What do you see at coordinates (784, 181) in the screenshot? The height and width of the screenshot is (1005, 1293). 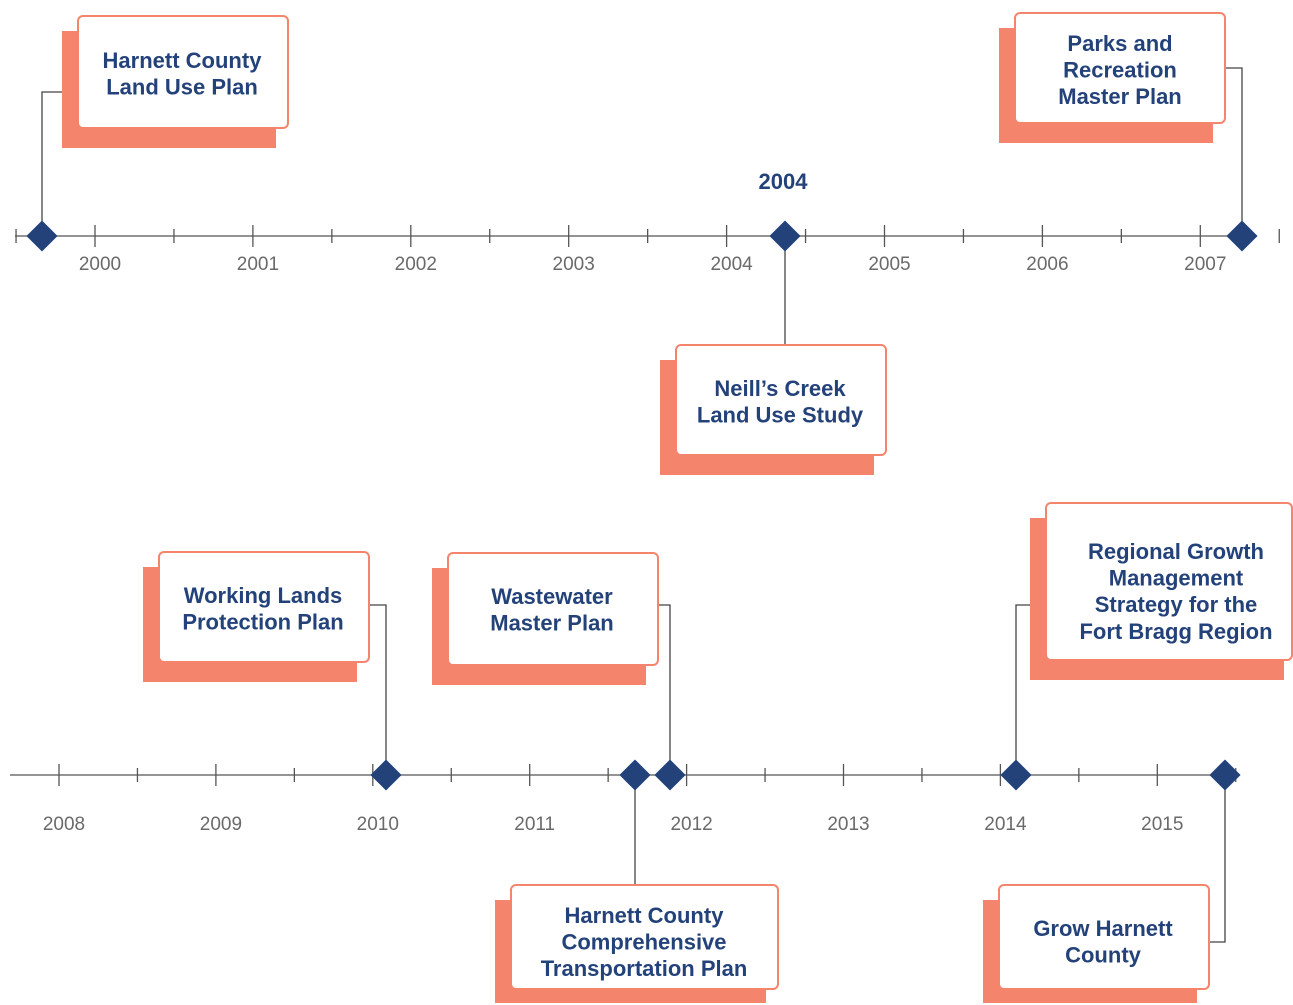 I see `highlight-year: 2004` at bounding box center [784, 181].